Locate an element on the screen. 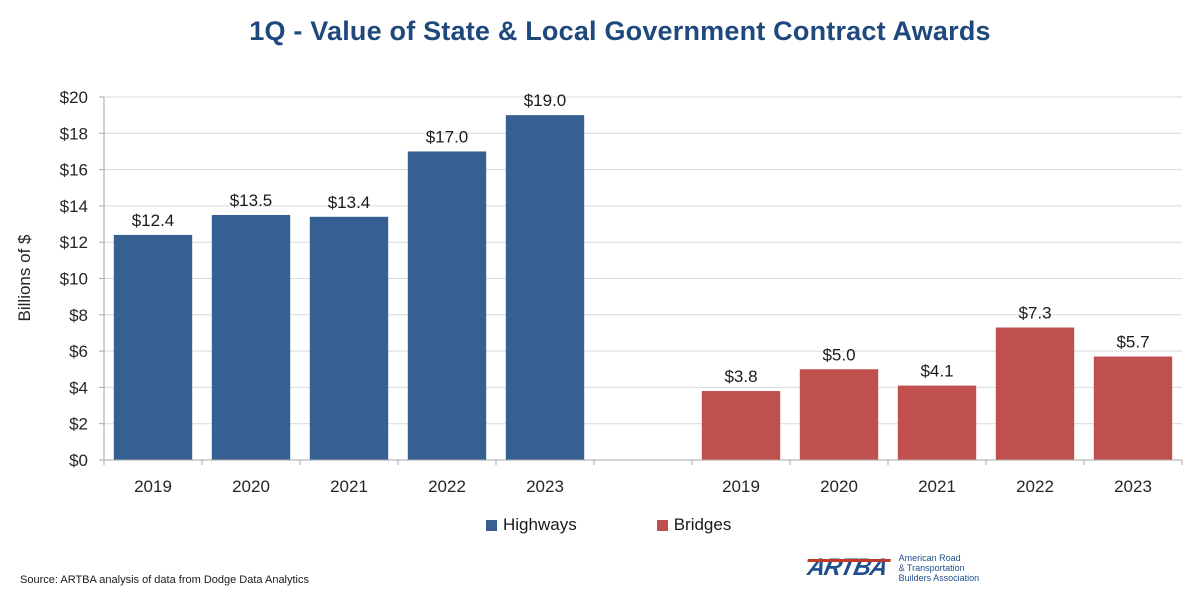 This screenshot has height=607, width=1200. y-tick-label: $8 is located at coordinates (78, 315).